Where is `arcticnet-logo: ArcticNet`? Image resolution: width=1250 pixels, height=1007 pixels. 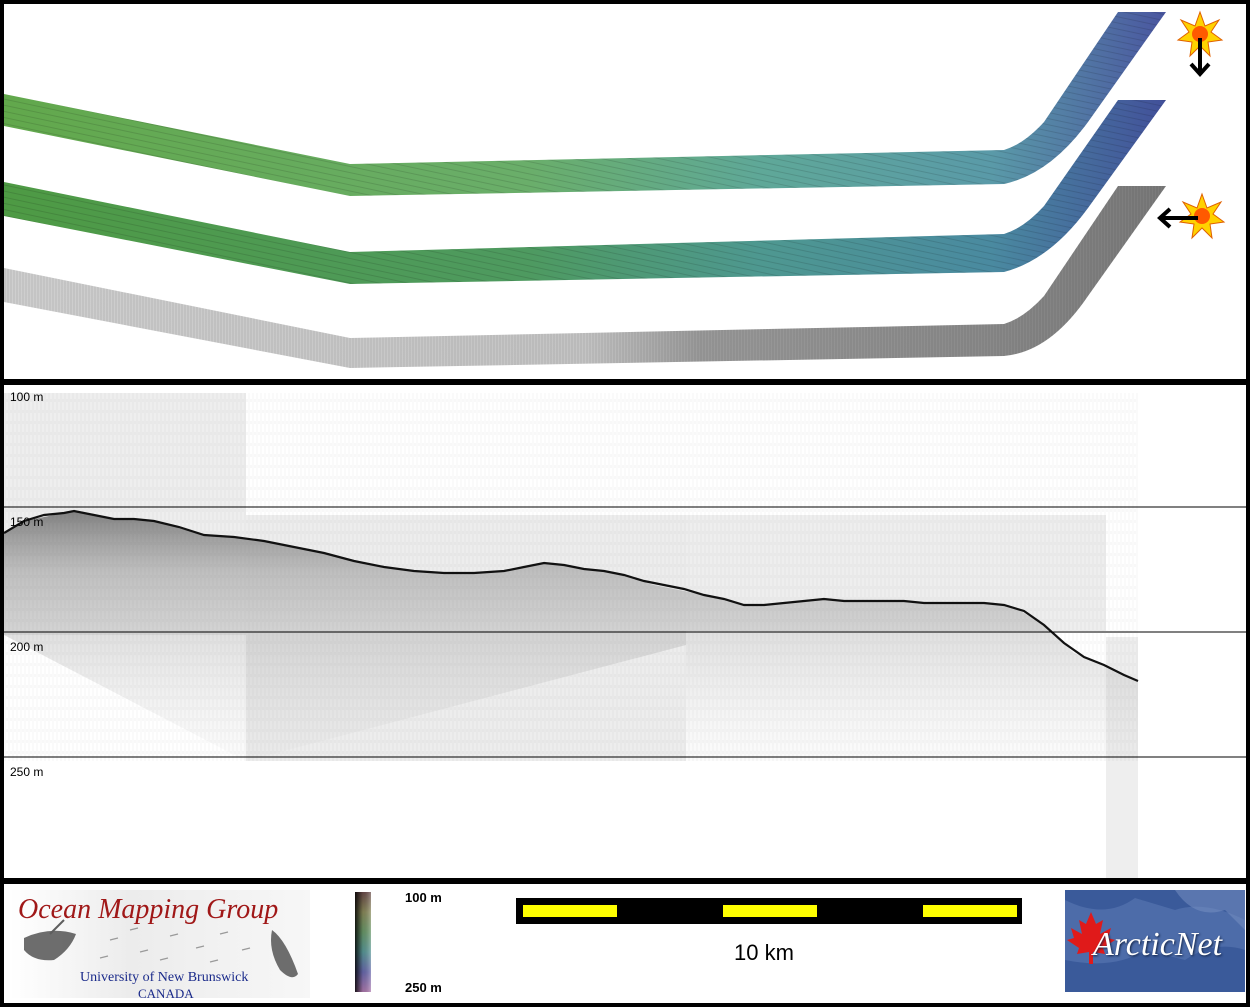
arcticnet-logo: ArcticNet is located at coordinates (1155, 941).